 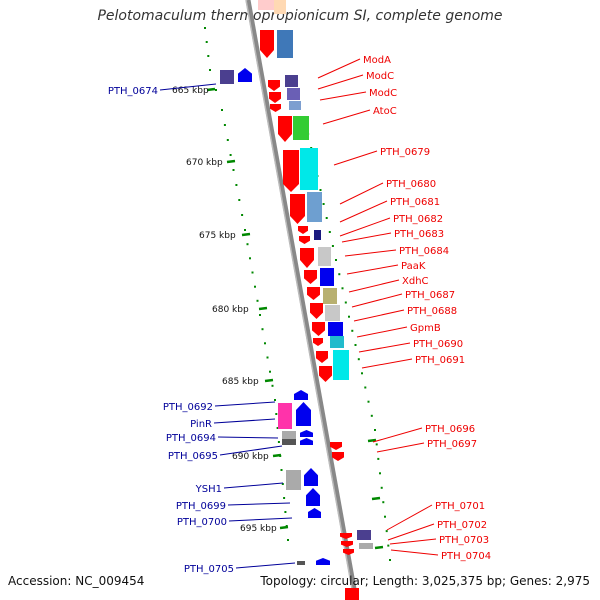 What do you see at coordinates (217, 236) in the screenshot?
I see `tick-label: 675 kbp` at bounding box center [217, 236].